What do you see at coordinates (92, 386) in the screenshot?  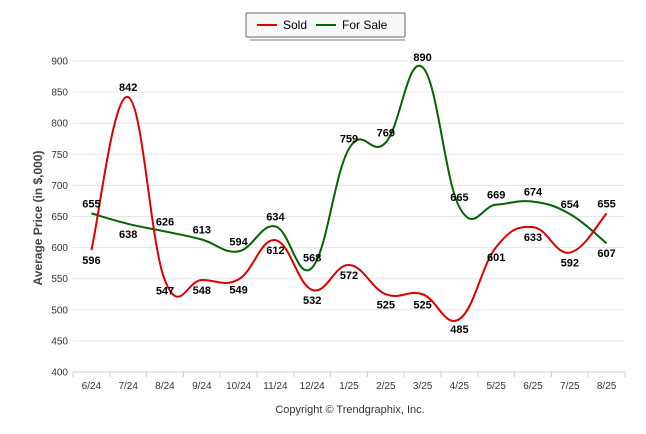 I see `x-tick-label: 6/24` at bounding box center [92, 386].